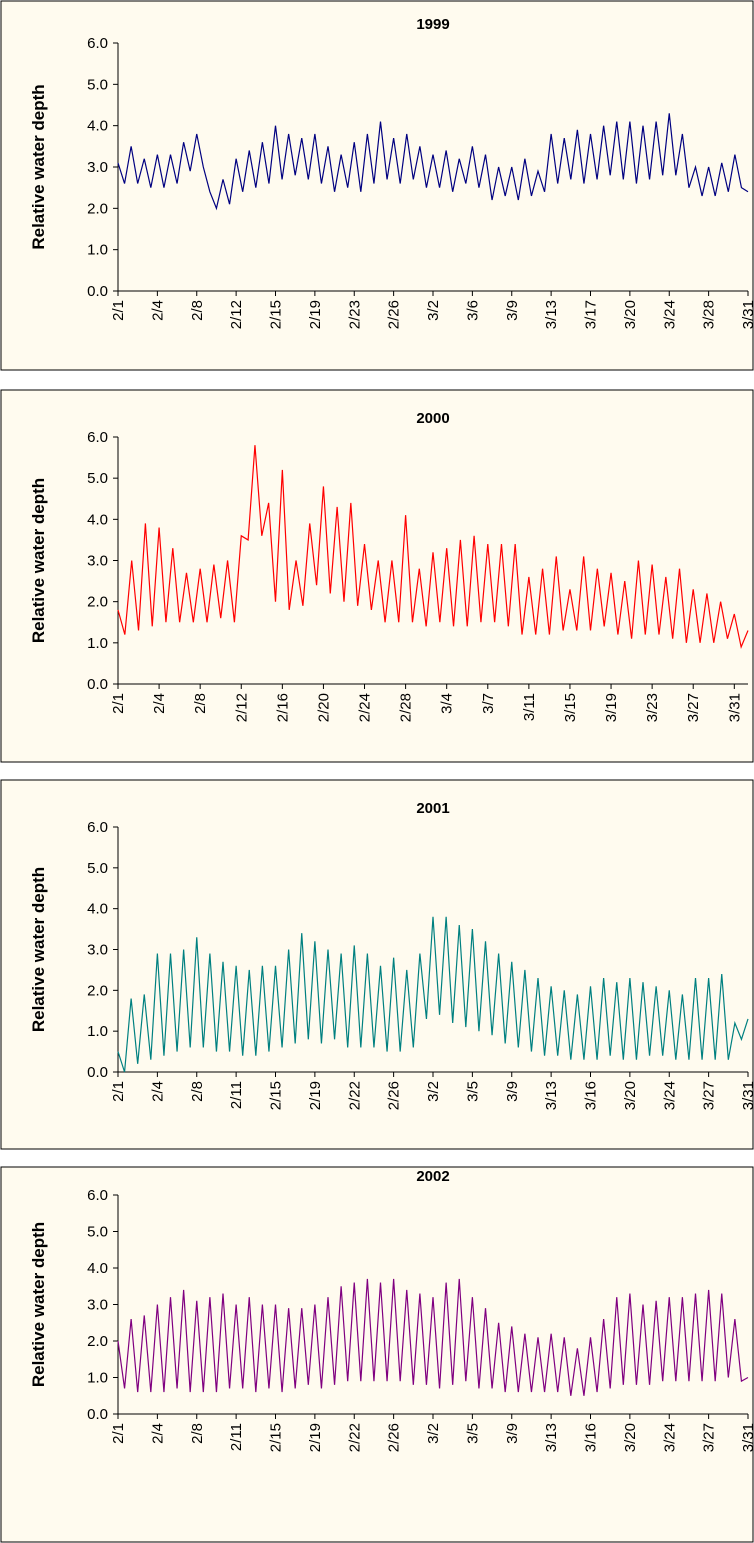 The image size is (754, 1543). What do you see at coordinates (709, 314) in the screenshot?
I see `x-tick-label: 3/28` at bounding box center [709, 314].